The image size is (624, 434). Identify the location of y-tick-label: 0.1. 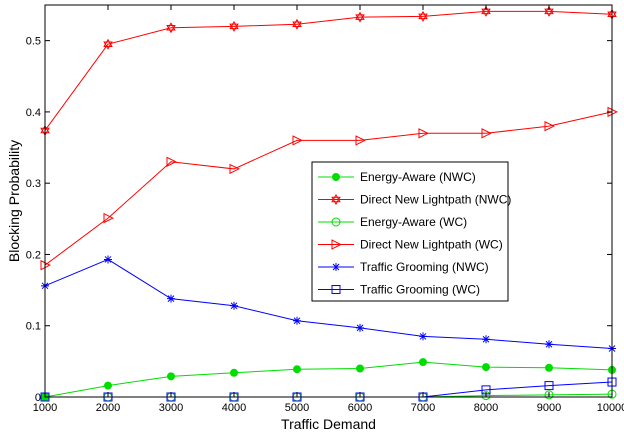
(33, 327).